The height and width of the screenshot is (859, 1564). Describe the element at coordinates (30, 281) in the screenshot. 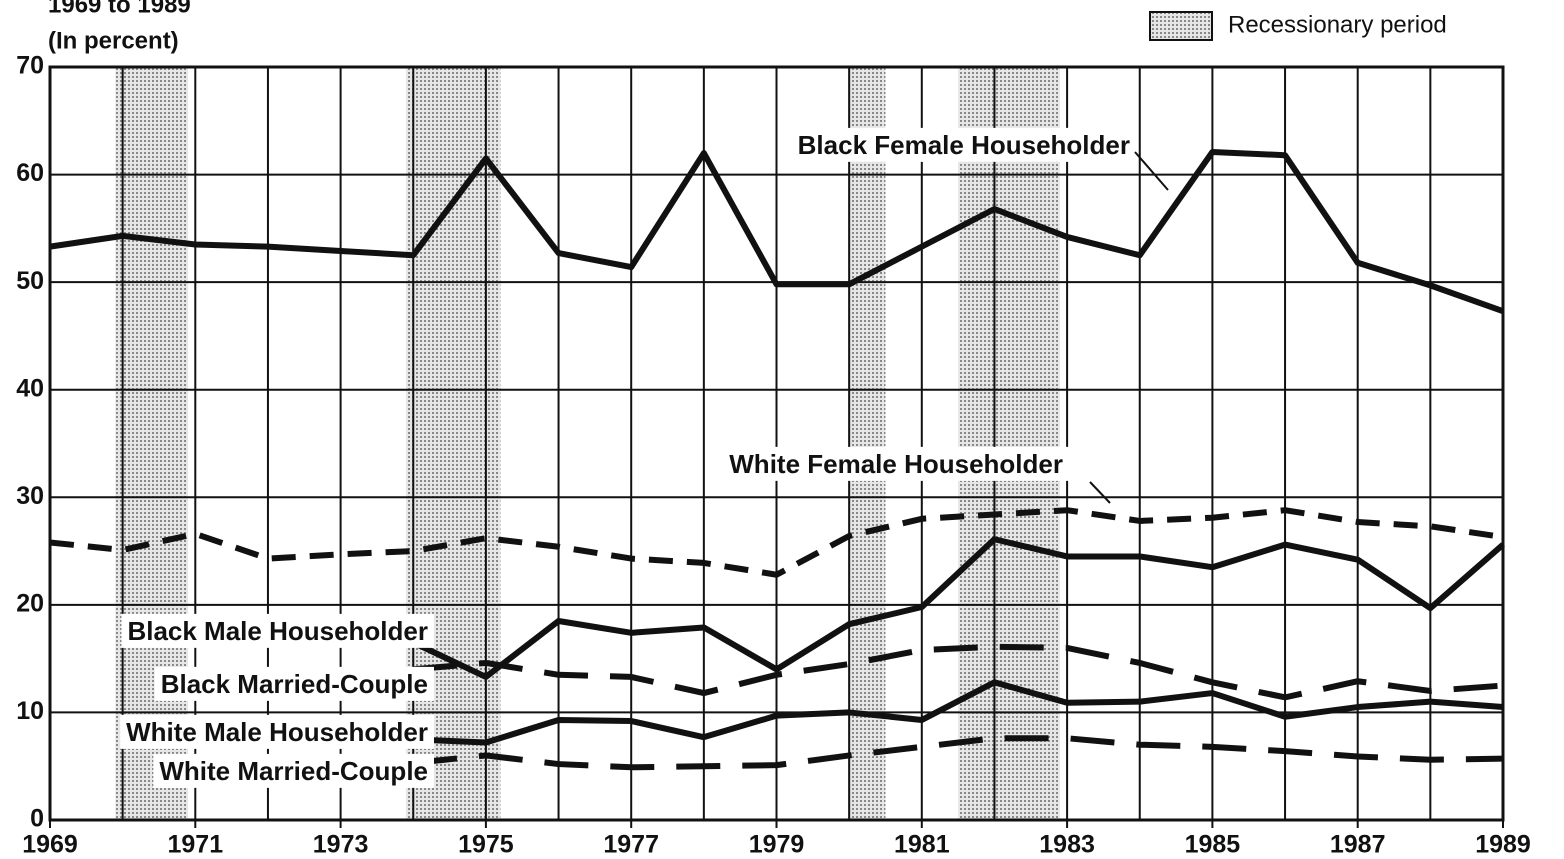

I see `y-tick-label: 50` at that location.